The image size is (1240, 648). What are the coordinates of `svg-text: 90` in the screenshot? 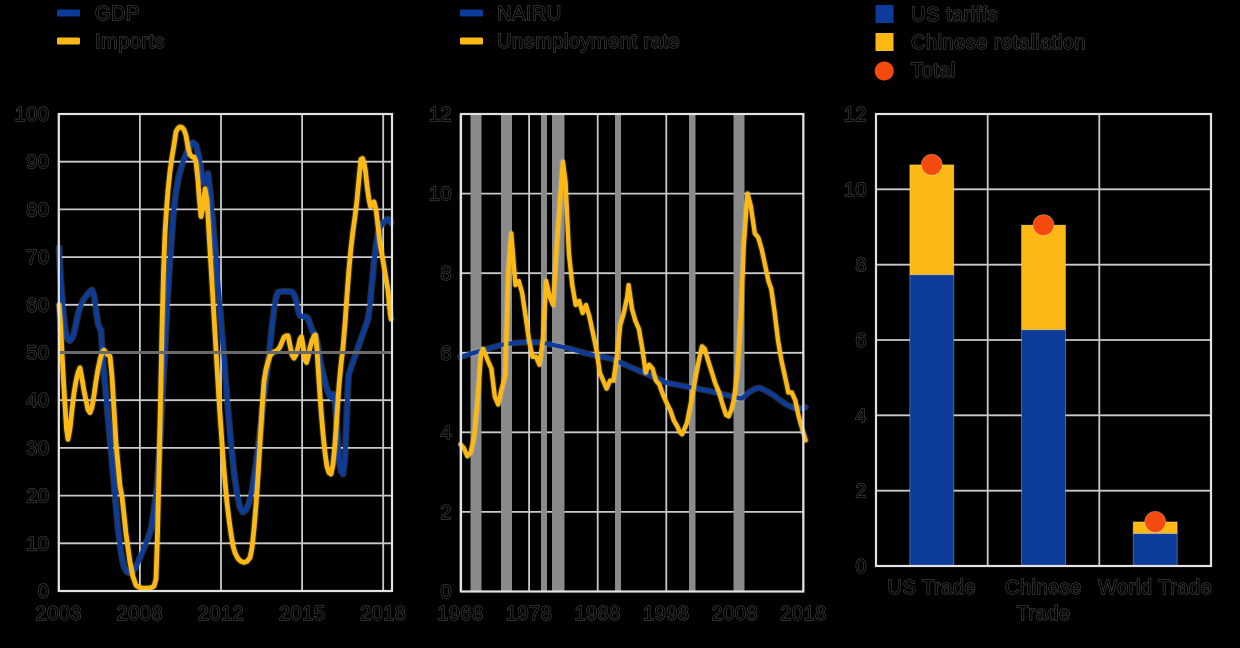 It's located at (37, 163).